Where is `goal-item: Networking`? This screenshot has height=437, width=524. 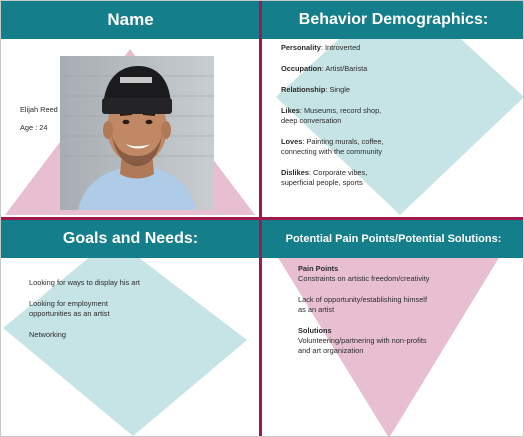 goal-item: Networking is located at coordinates (47, 334).